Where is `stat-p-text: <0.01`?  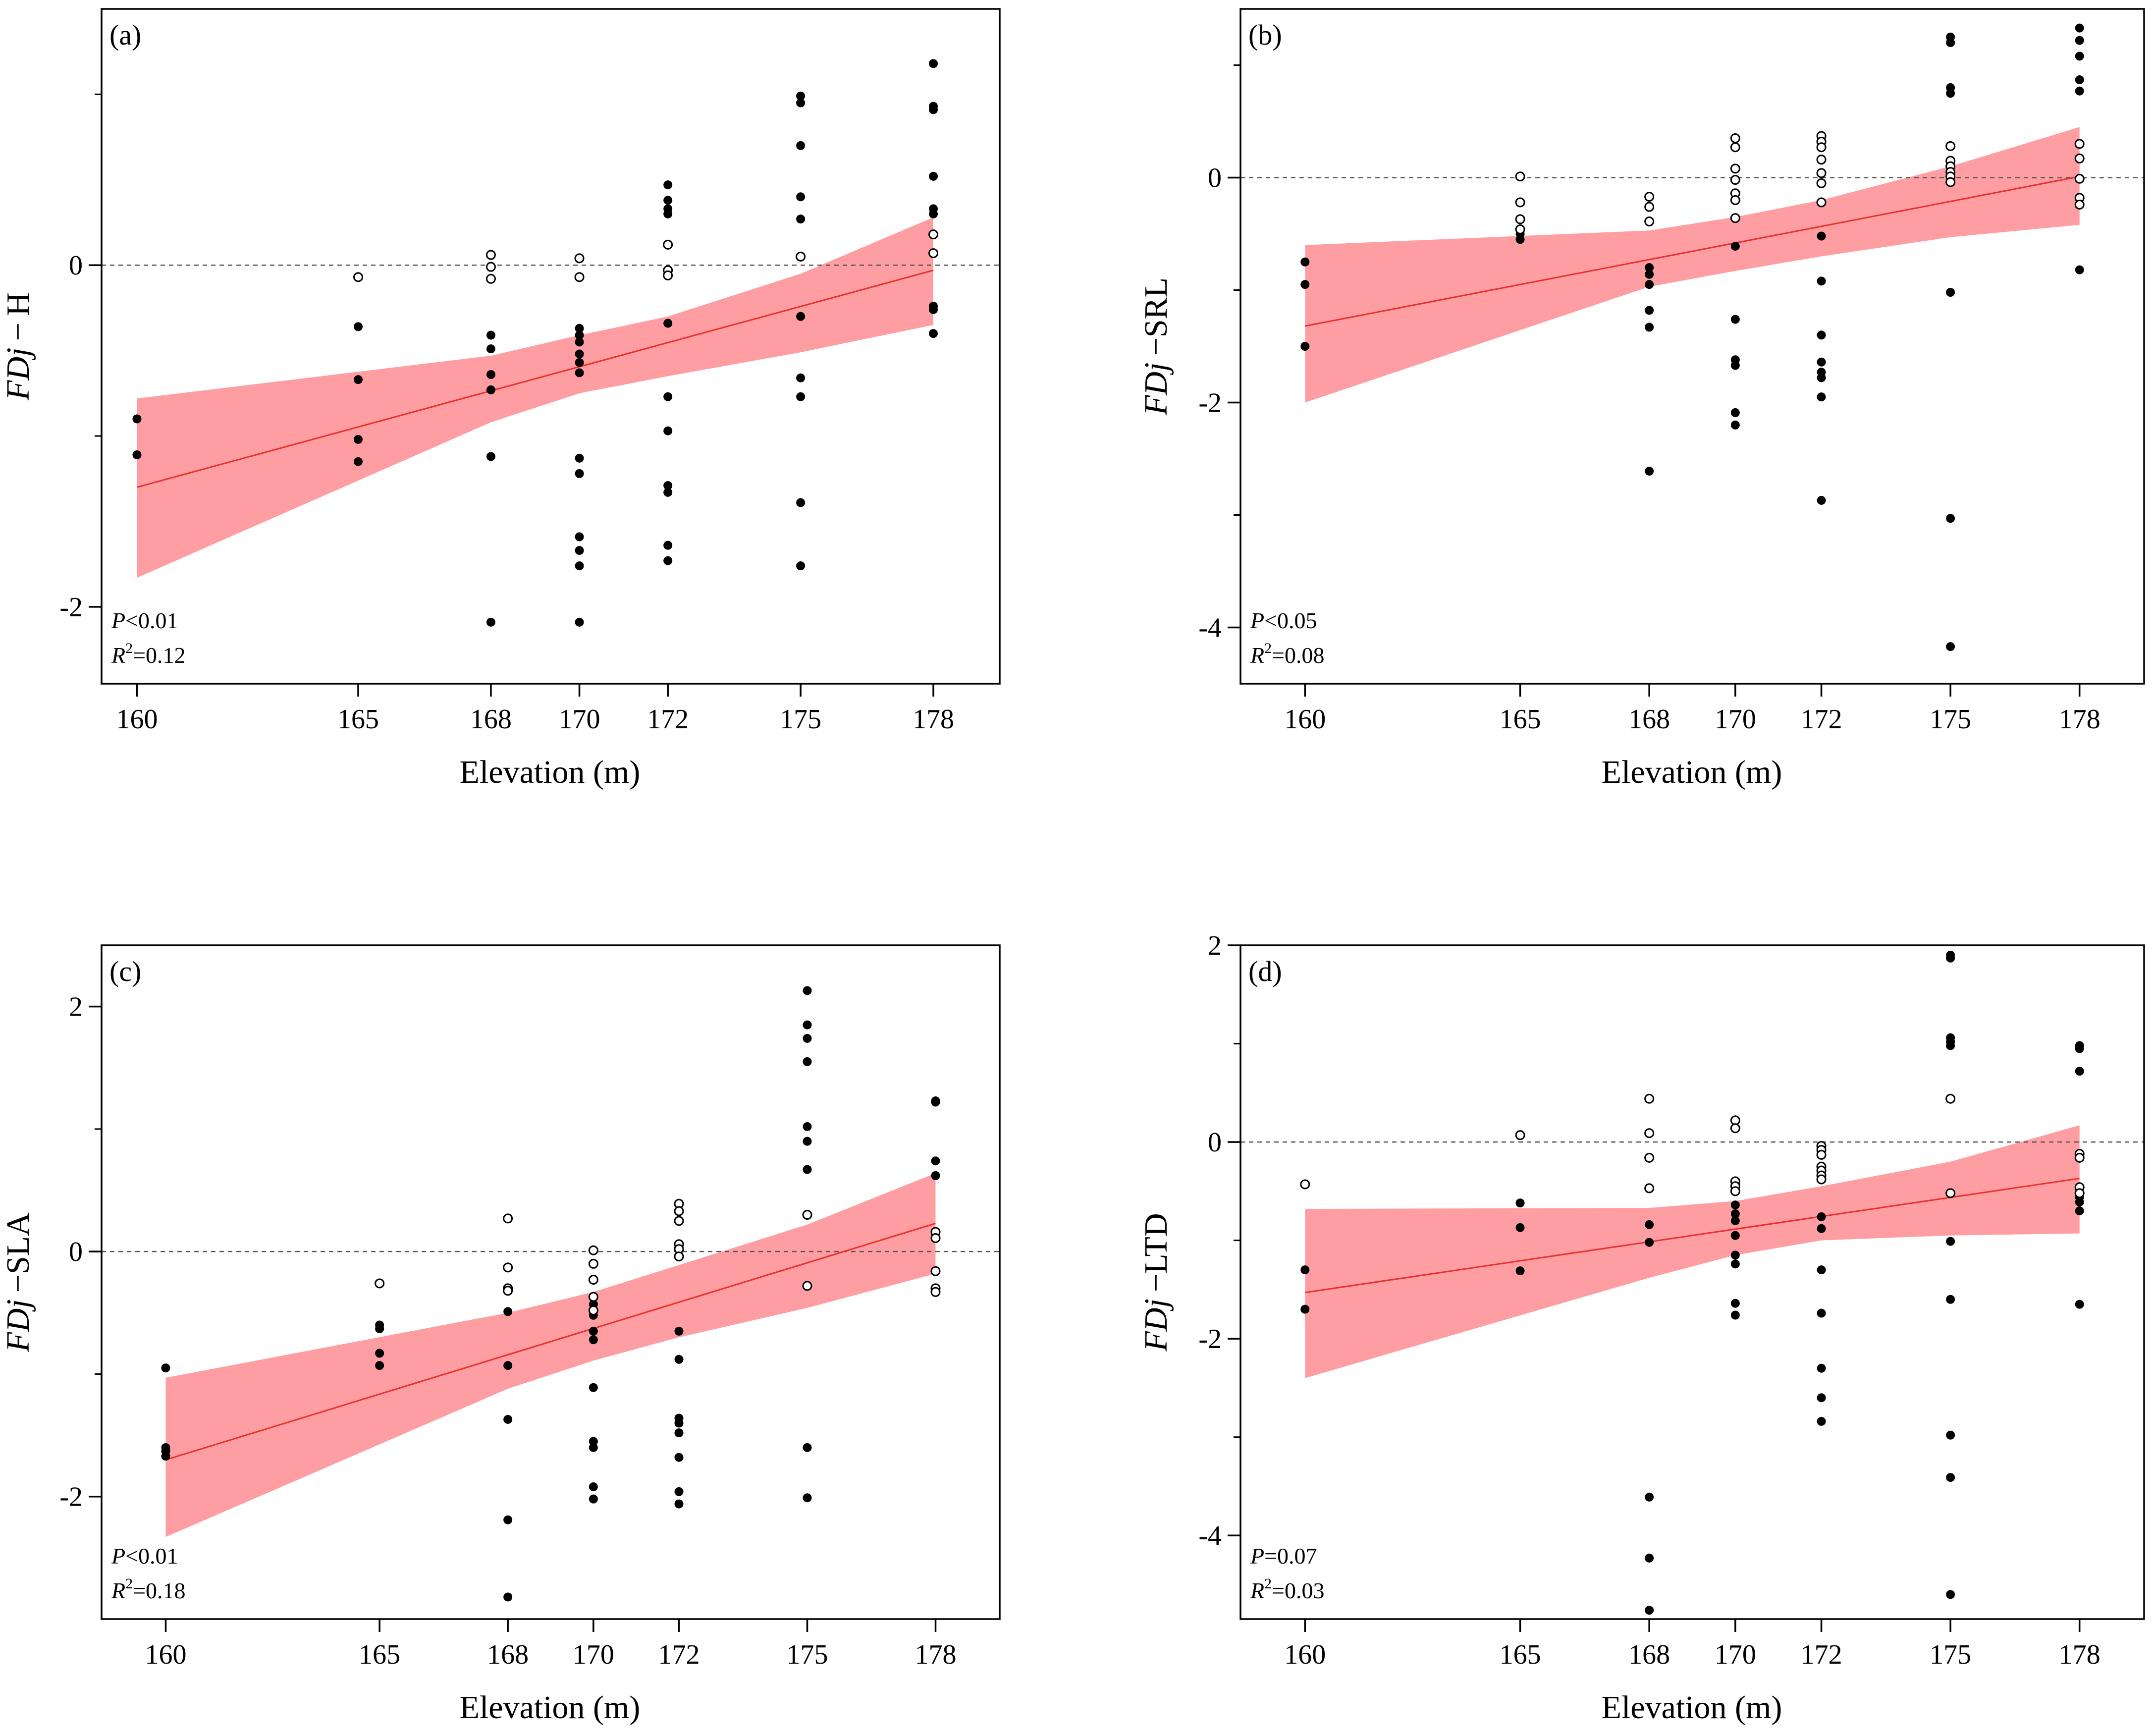 stat-p-text: <0.01 is located at coordinates (151, 1556).